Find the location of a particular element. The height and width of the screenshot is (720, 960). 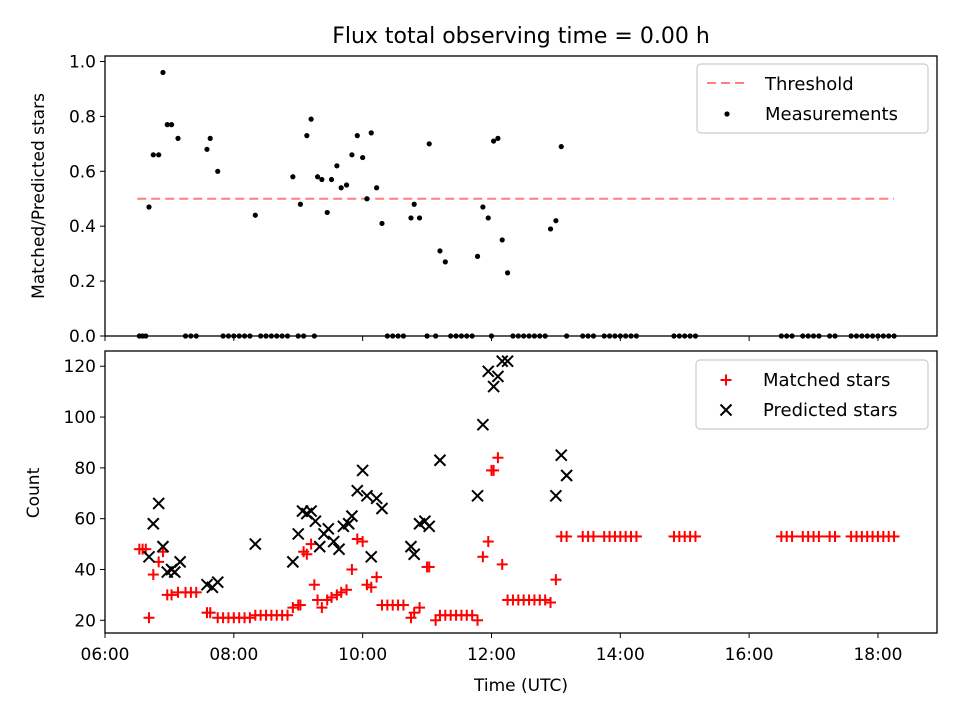

top-ytick-label: 1.0 is located at coordinates (82, 62).